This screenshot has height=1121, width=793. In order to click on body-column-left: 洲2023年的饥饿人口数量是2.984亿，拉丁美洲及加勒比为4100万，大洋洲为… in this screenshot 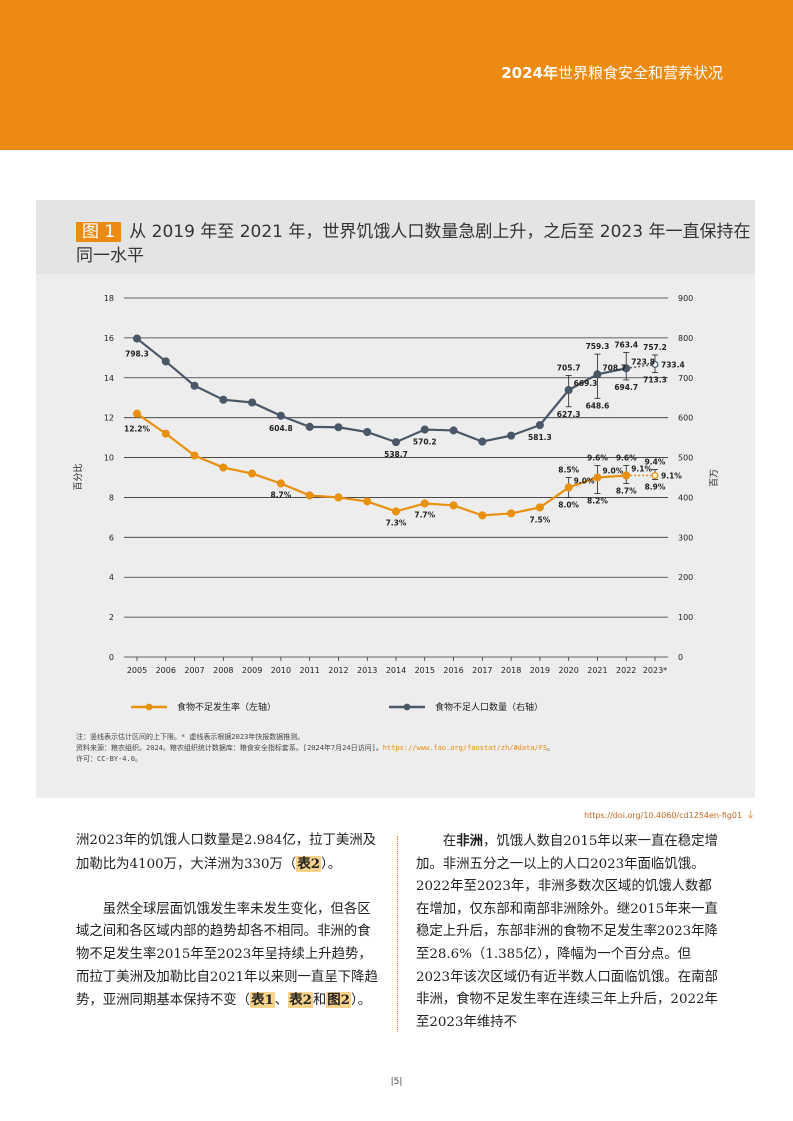, I will do `click(229, 921)`.